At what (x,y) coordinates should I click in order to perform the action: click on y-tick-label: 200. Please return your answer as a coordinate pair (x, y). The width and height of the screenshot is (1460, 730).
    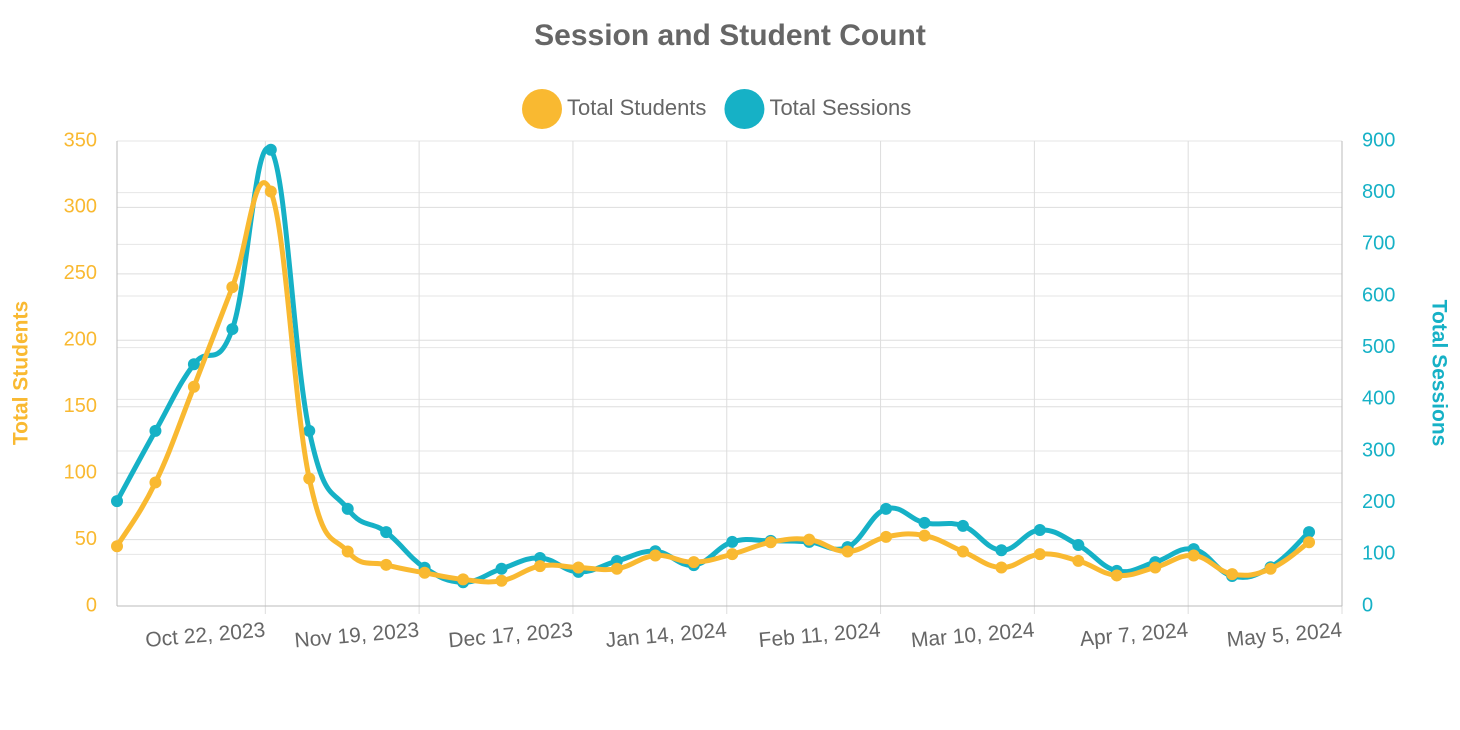
    Looking at the image, I should click on (80, 340).